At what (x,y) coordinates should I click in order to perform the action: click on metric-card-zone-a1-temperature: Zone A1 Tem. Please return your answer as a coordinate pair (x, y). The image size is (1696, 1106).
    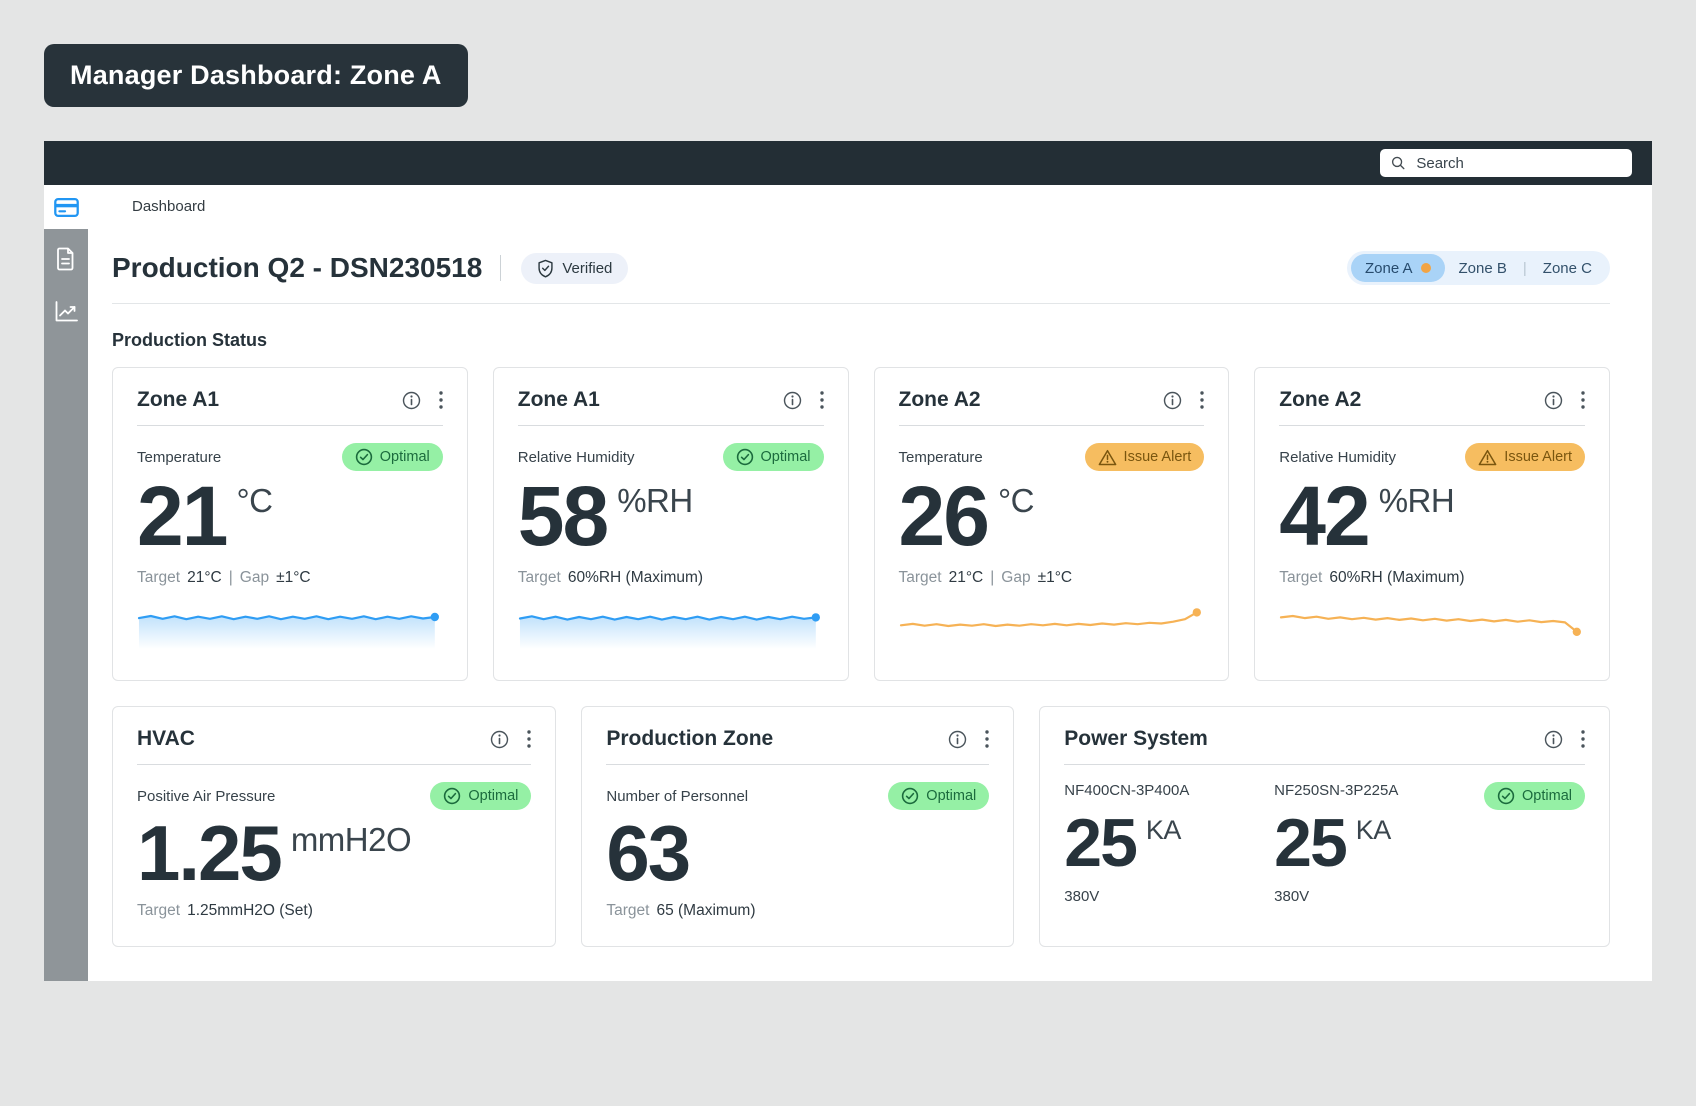
    Looking at the image, I should click on (290, 524).